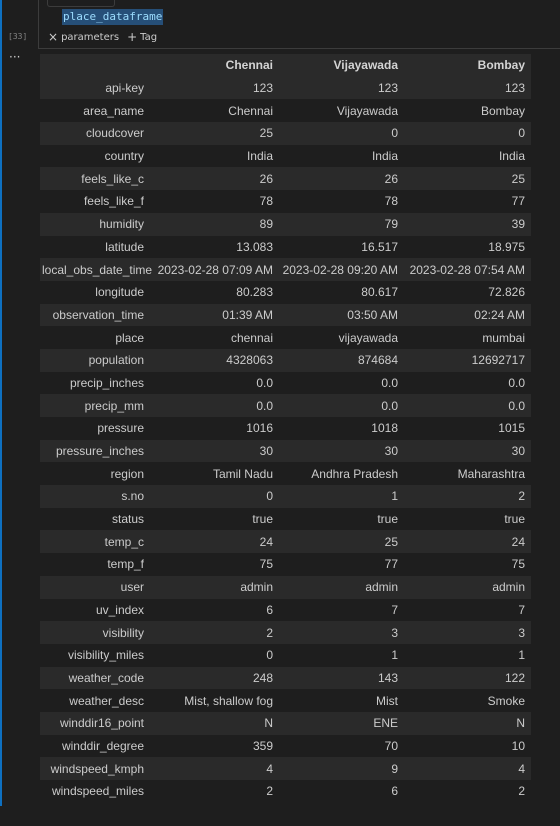 The image size is (560, 826). What do you see at coordinates (385, 723) in the screenshot?
I see `table-cell: ENE` at bounding box center [385, 723].